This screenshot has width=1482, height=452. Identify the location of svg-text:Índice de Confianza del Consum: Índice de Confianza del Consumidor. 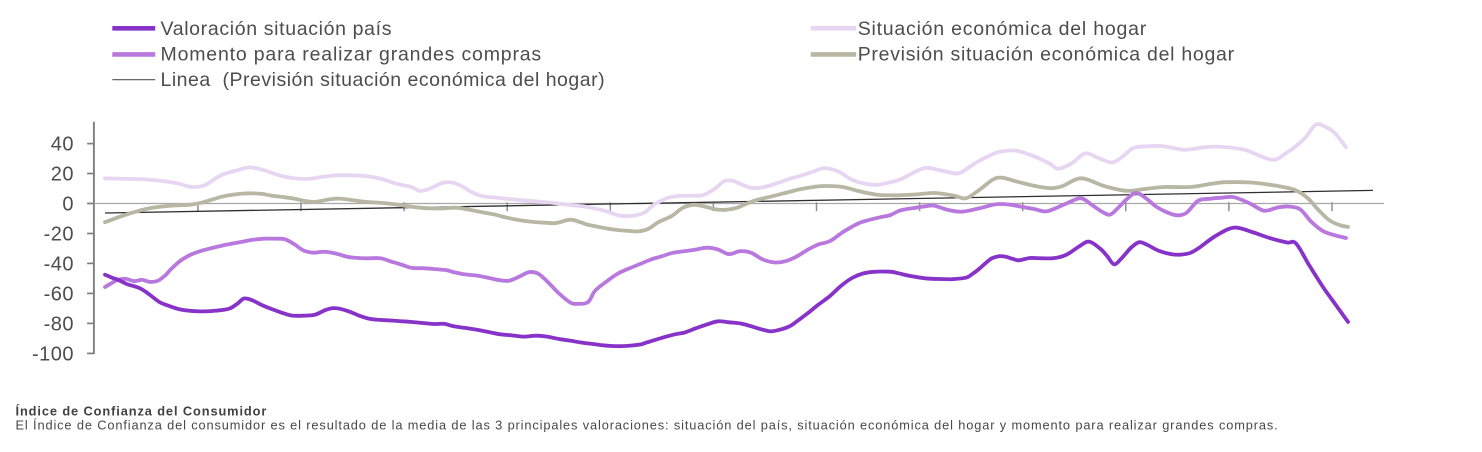
(142, 411).